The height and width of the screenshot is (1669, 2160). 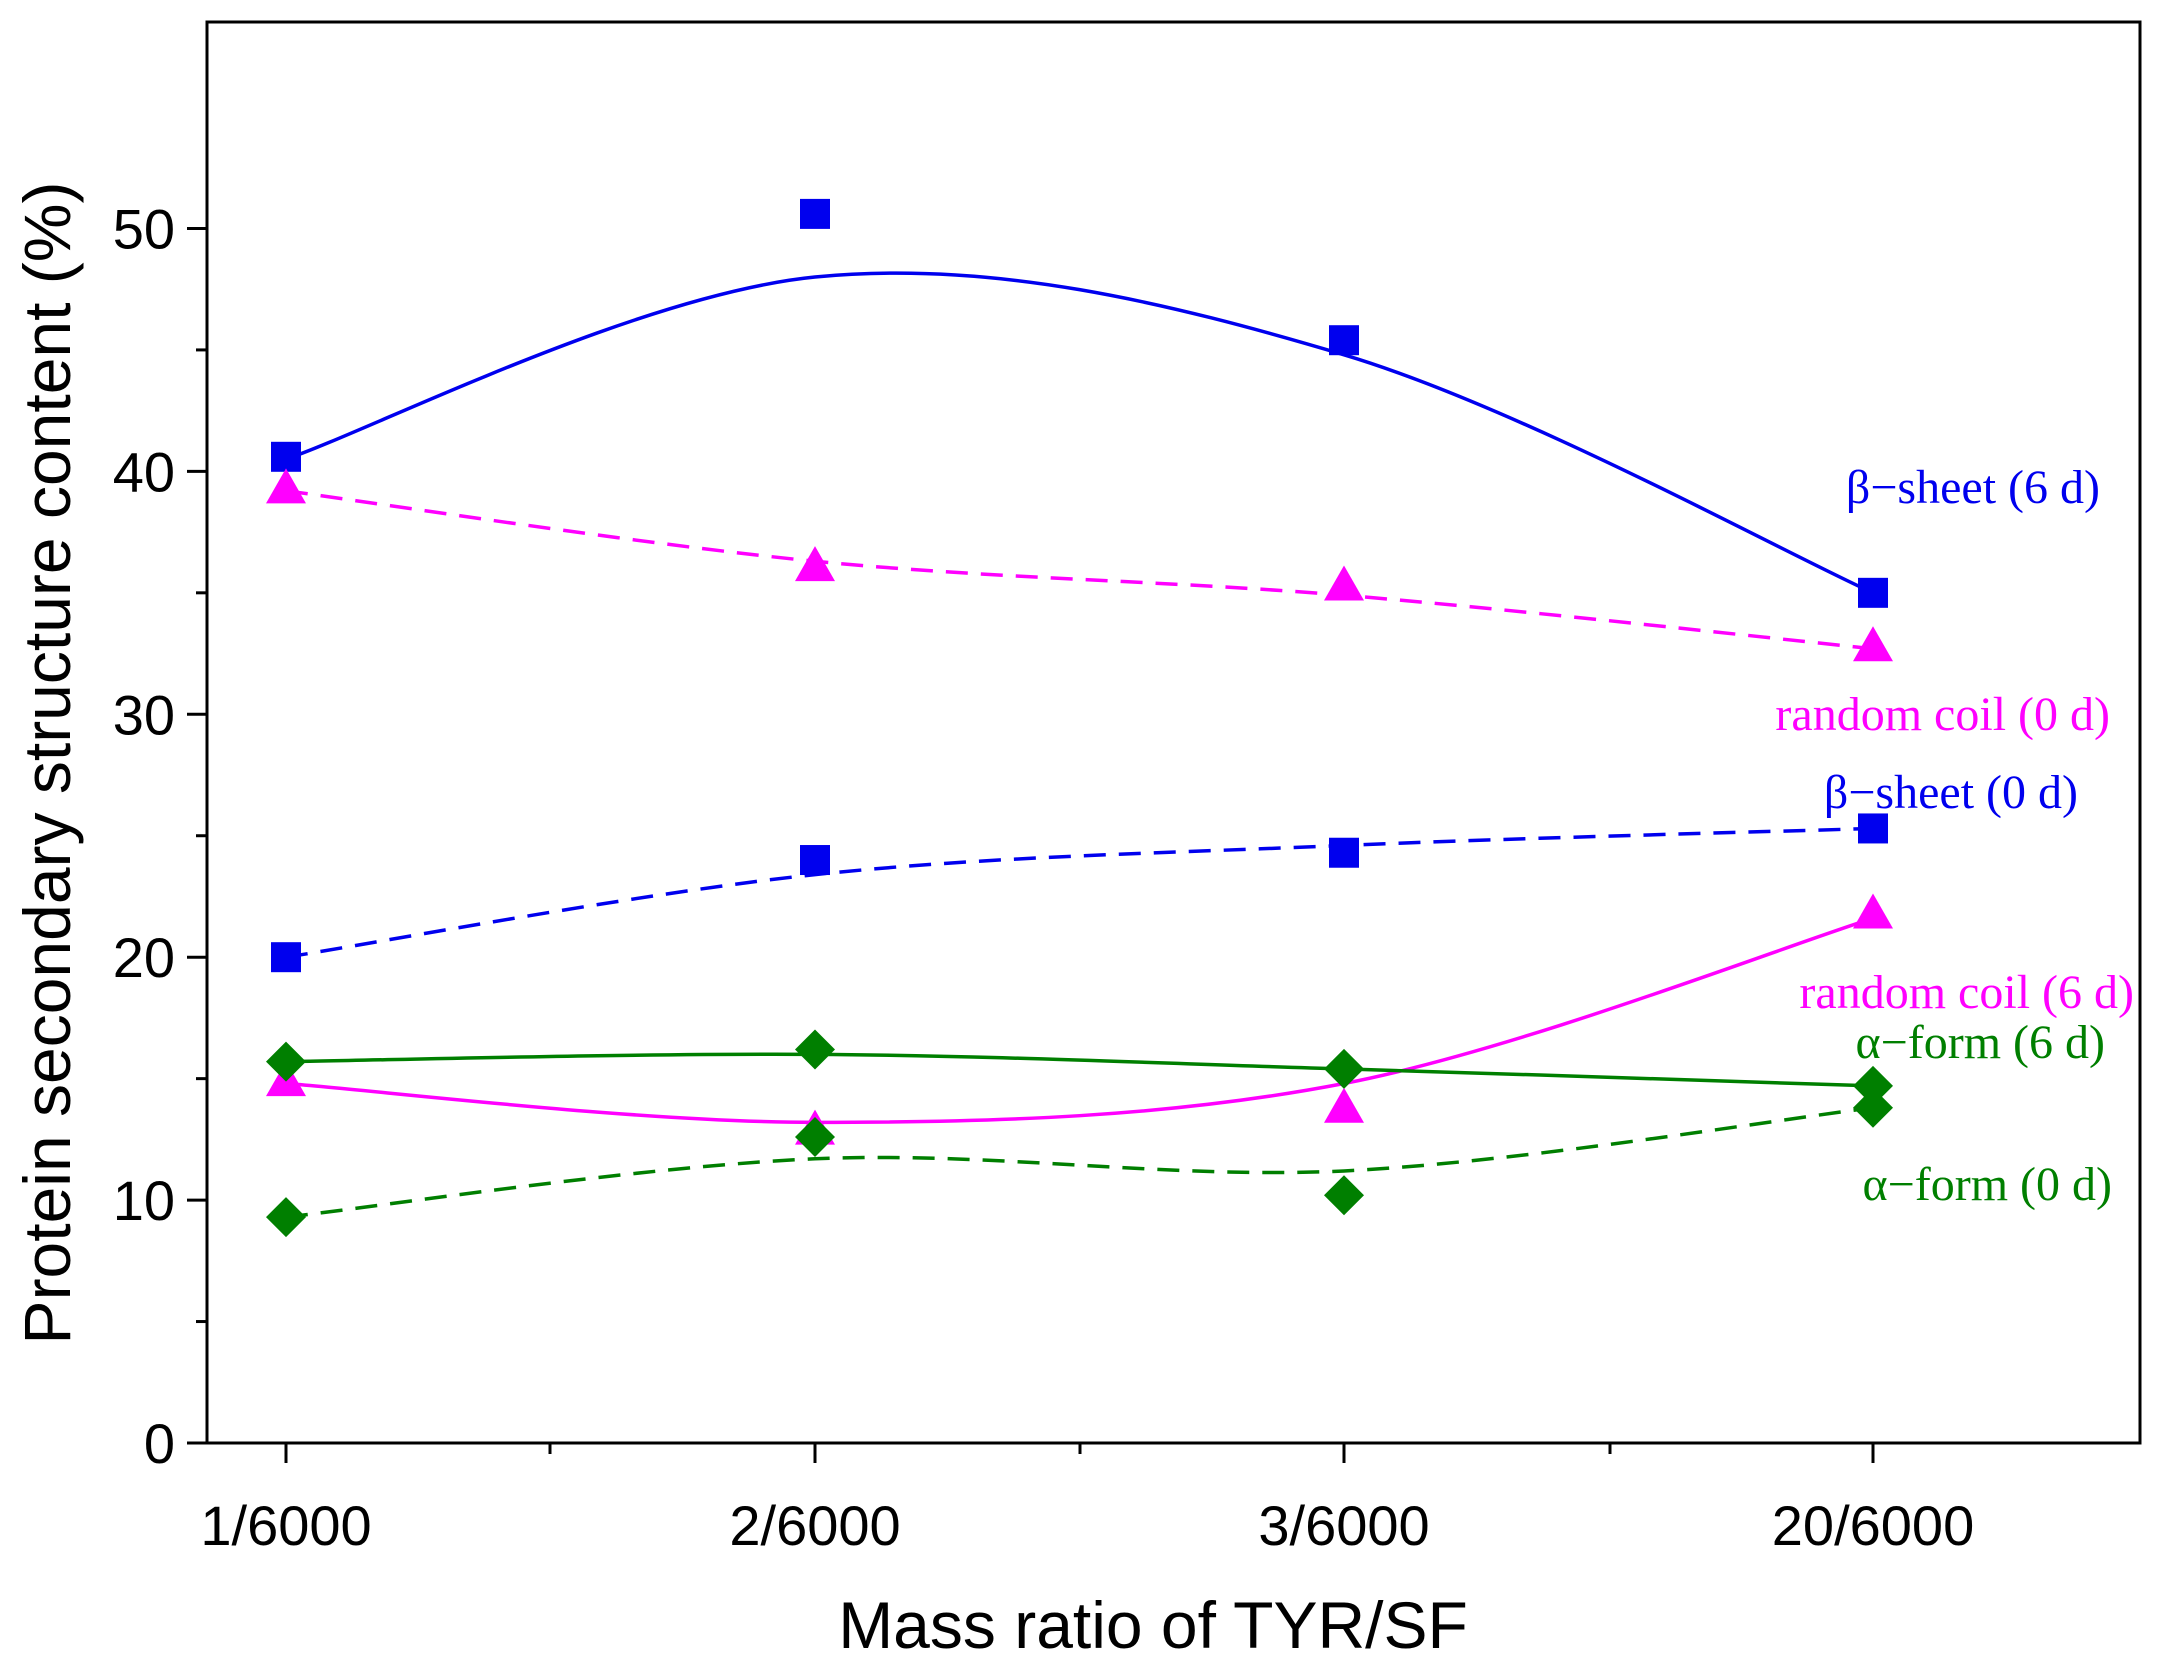 What do you see at coordinates (1873, 1525) in the screenshot?
I see `x-tick-label: 20/6000` at bounding box center [1873, 1525].